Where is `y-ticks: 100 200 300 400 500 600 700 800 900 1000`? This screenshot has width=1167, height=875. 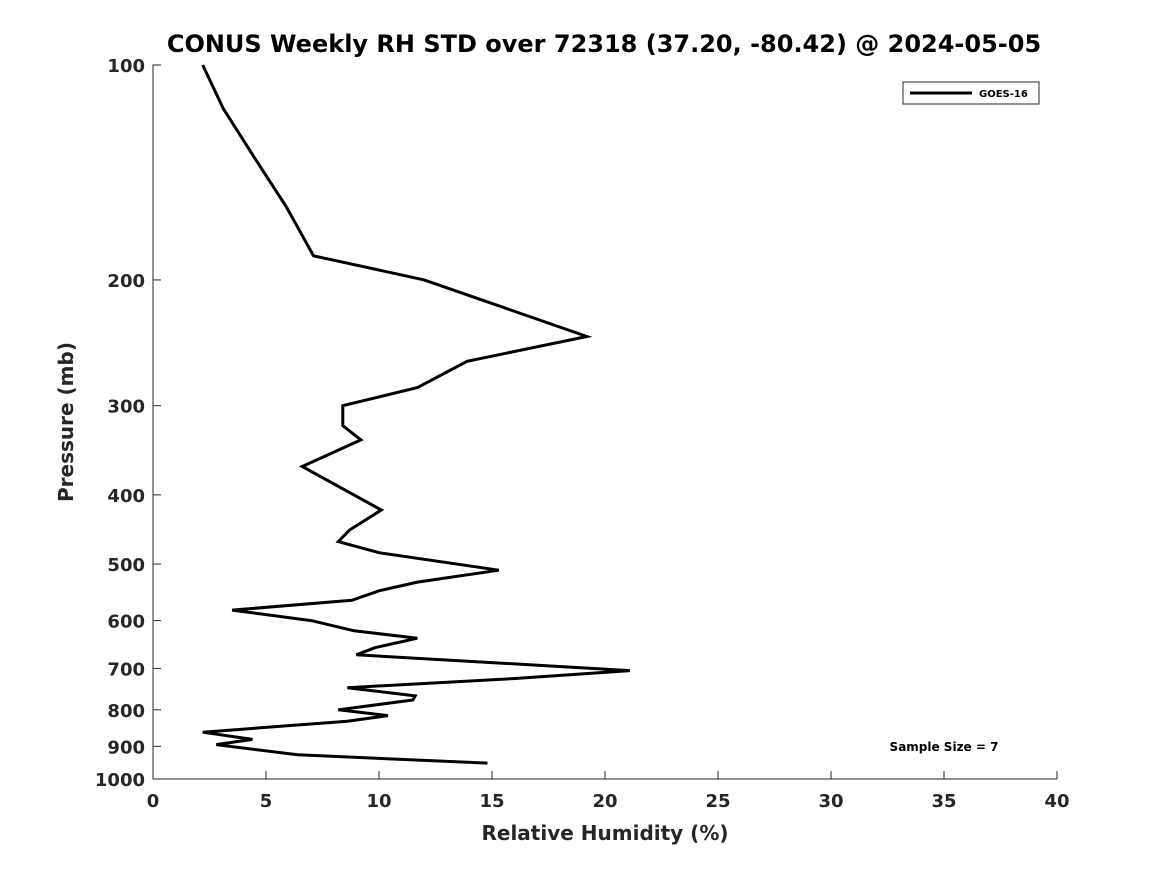 y-ticks: 100 200 300 400 500 600 700 800 900 1000 is located at coordinates (128, 423).